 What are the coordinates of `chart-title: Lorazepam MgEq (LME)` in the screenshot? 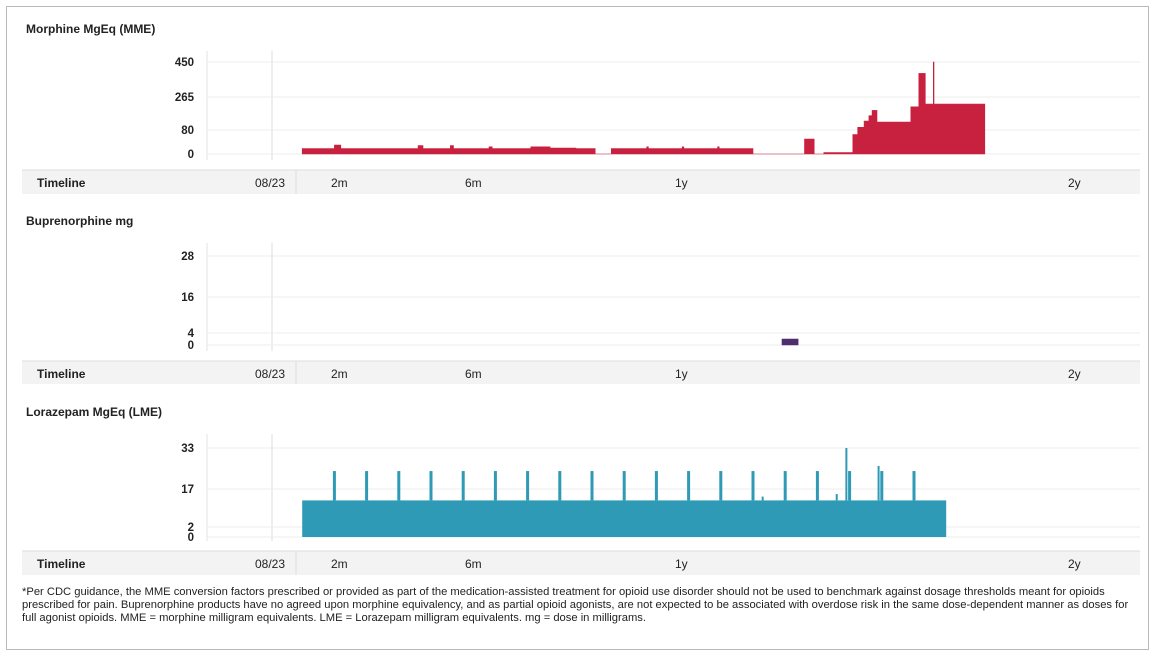 It's located at (94, 412).